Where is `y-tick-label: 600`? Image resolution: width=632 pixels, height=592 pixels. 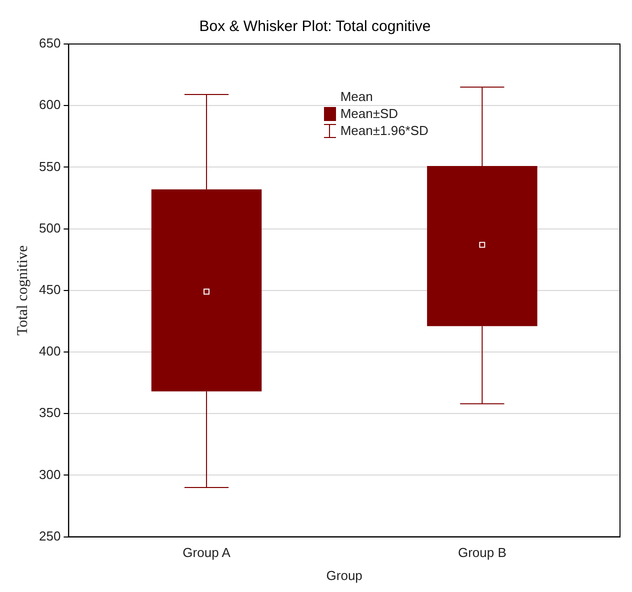 y-tick-label: 600 is located at coordinates (49, 104).